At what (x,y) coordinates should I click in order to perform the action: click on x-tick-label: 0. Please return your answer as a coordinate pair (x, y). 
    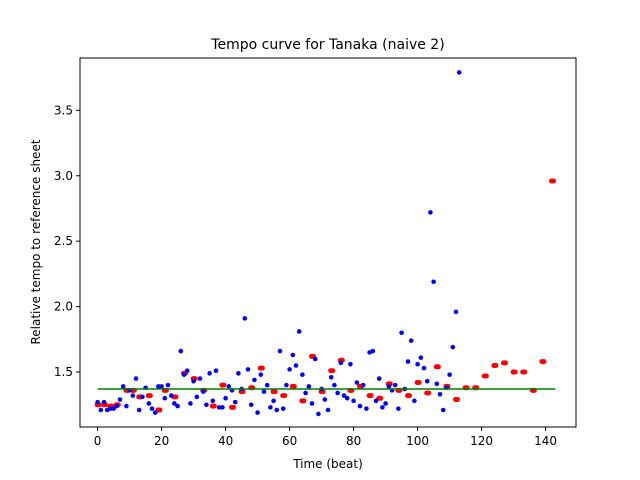
    Looking at the image, I should click on (98, 441).